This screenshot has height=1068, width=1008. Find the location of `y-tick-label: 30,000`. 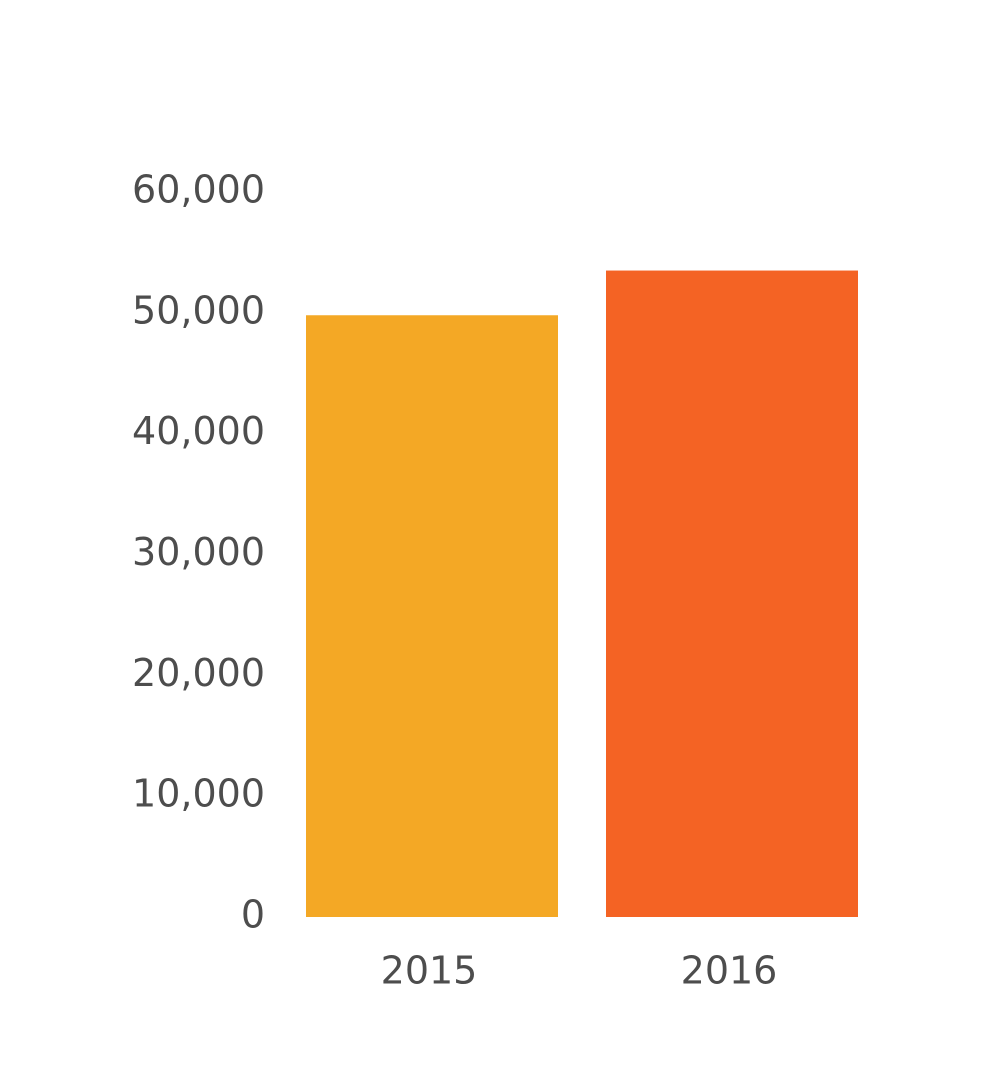

y-tick-label: 30,000 is located at coordinates (198, 552).